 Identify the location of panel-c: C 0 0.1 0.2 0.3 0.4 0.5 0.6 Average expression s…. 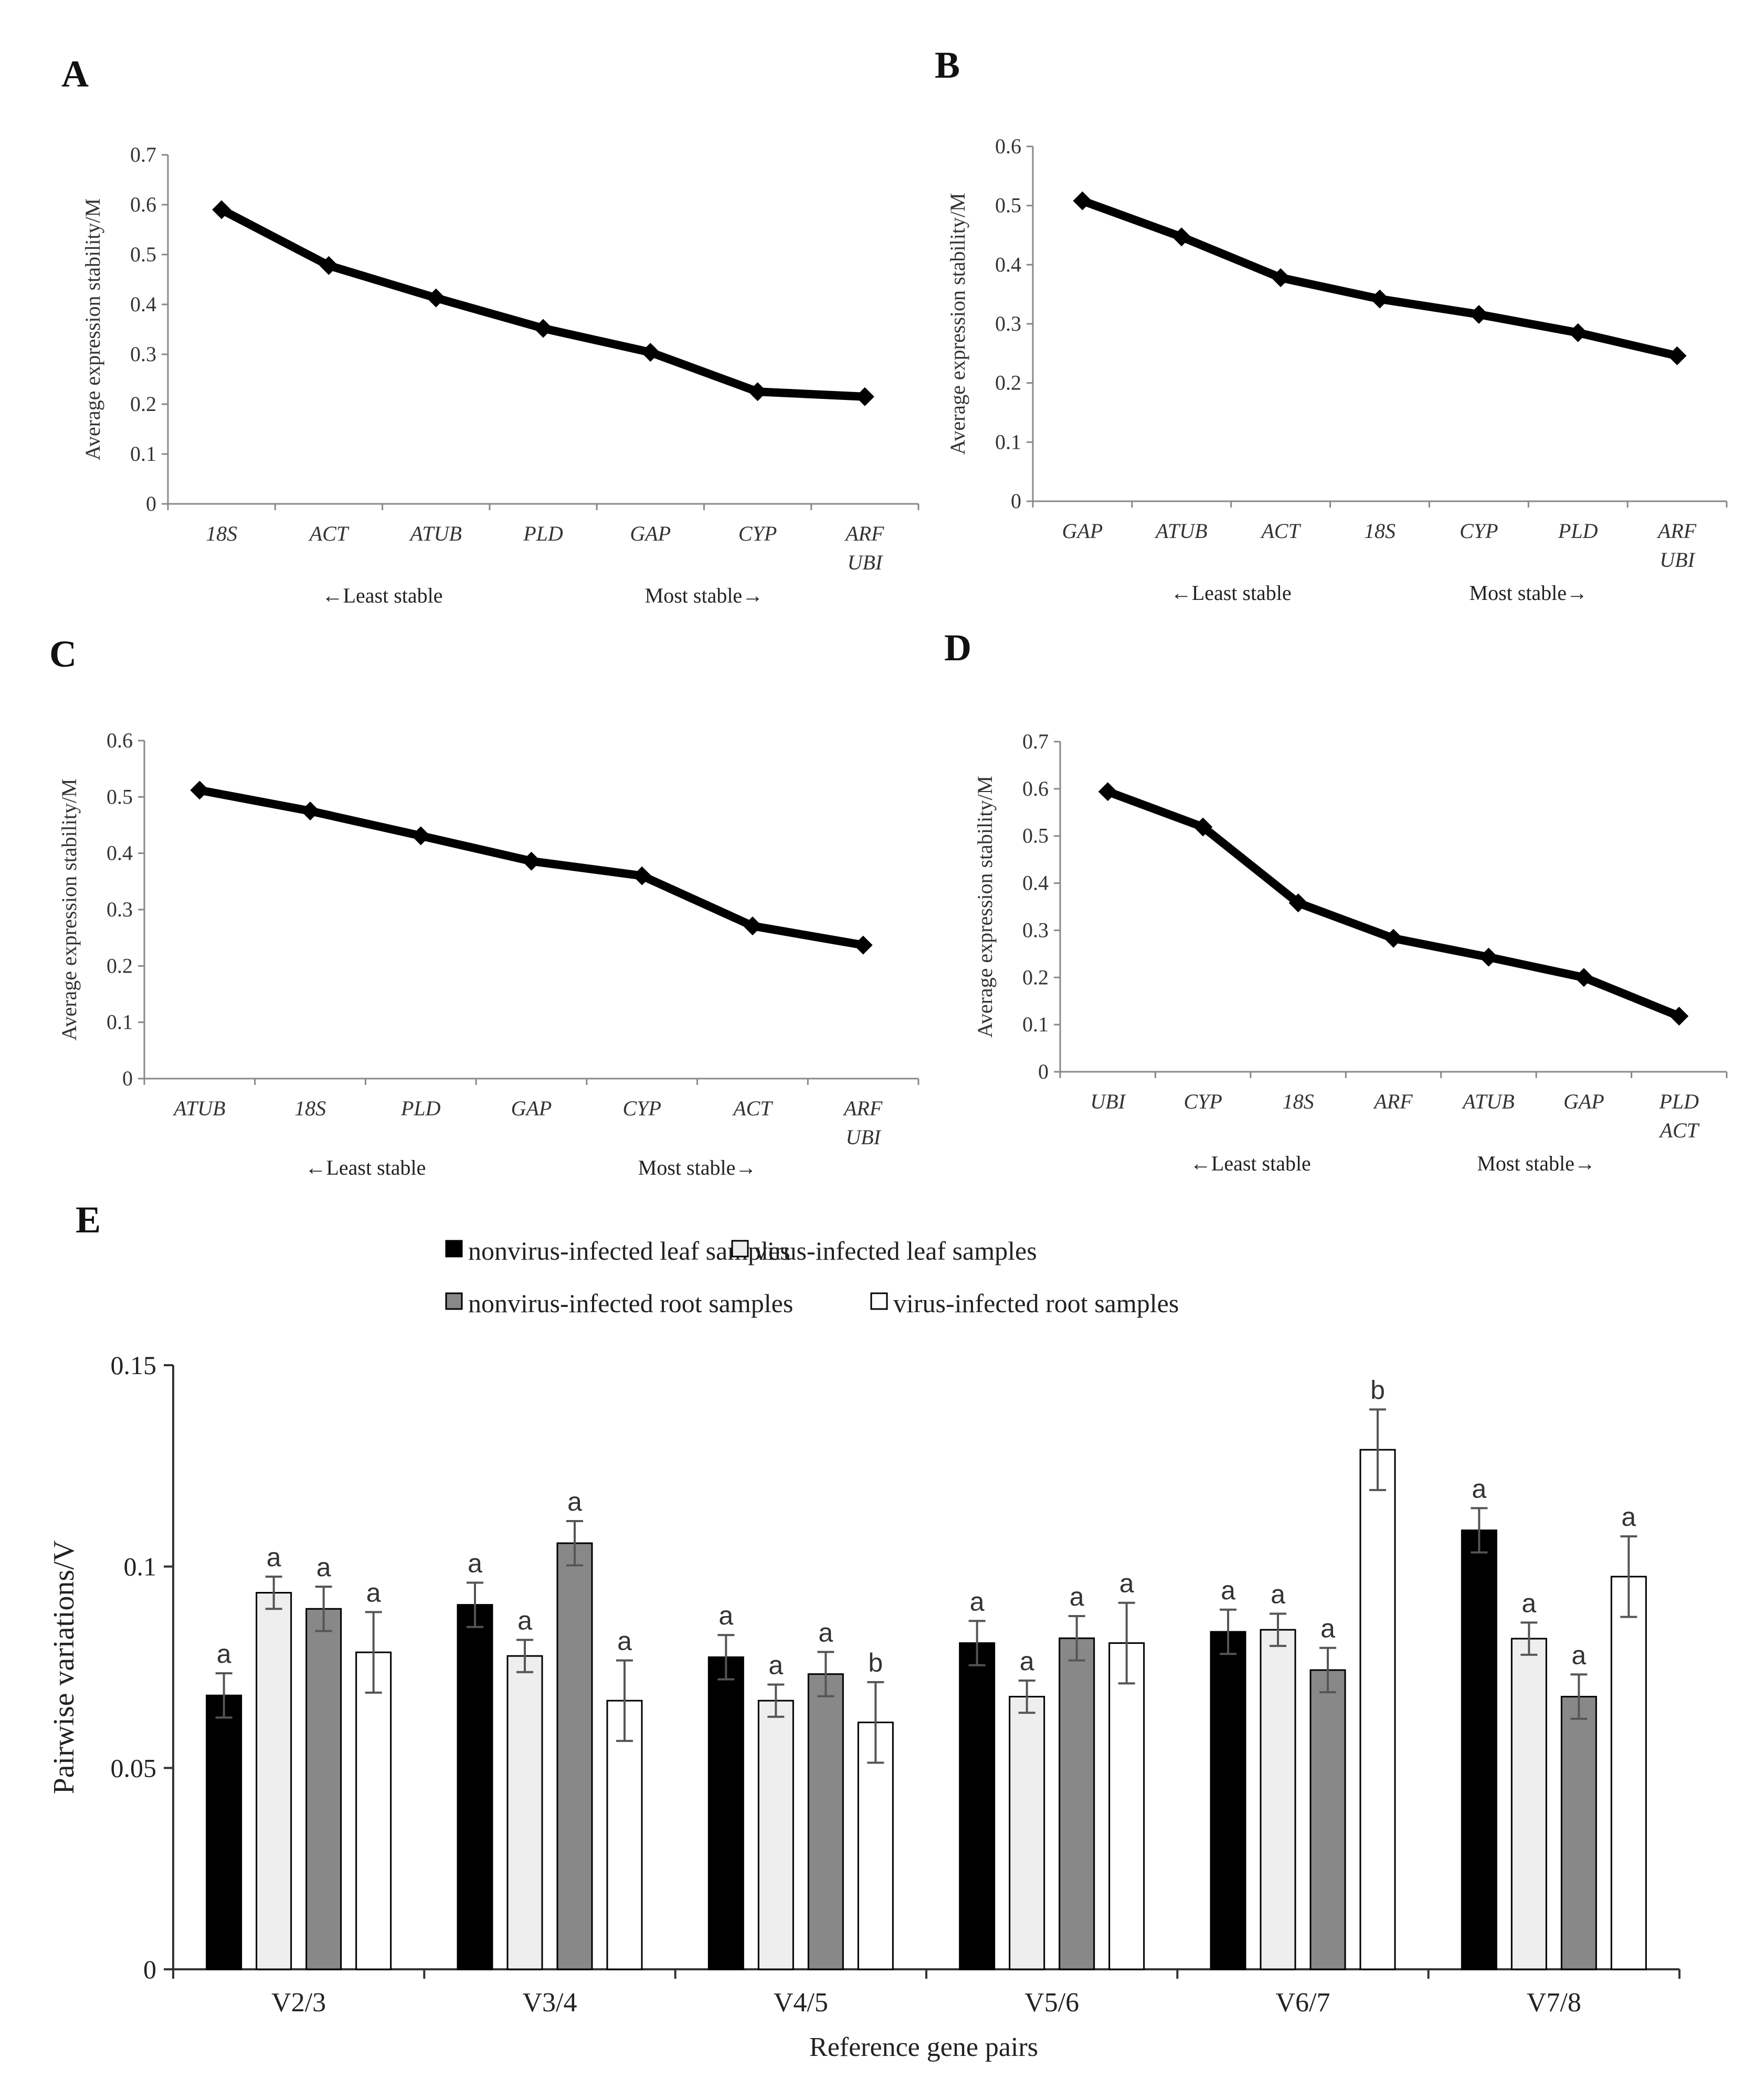
(484, 906).